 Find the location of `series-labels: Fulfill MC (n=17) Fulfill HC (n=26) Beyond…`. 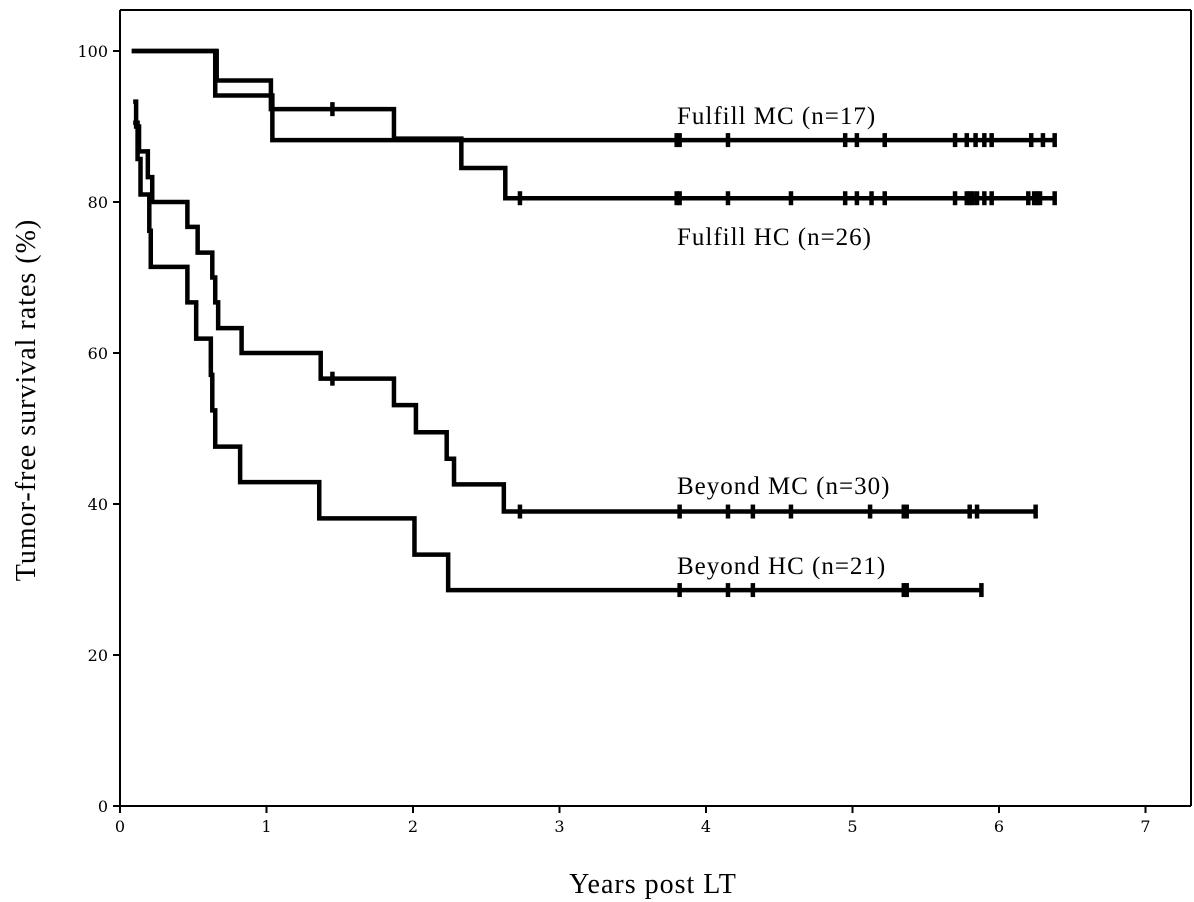

series-labels: Fulfill MC (n=17) Fulfill HC (n=26) Beyond… is located at coordinates (783, 341).